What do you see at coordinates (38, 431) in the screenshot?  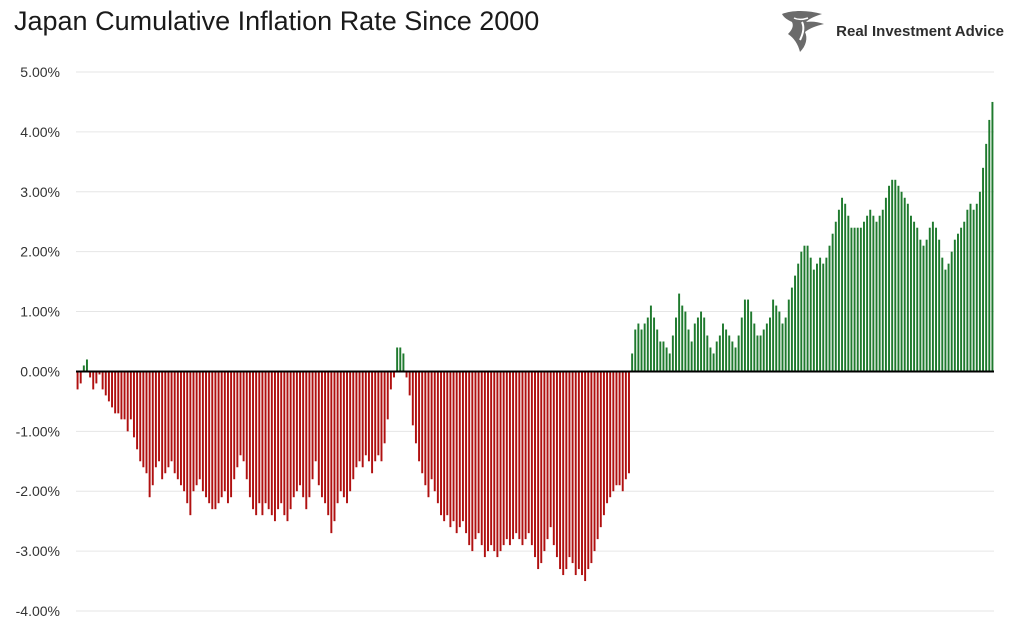 I see `y-tick-label: -1.00%` at bounding box center [38, 431].